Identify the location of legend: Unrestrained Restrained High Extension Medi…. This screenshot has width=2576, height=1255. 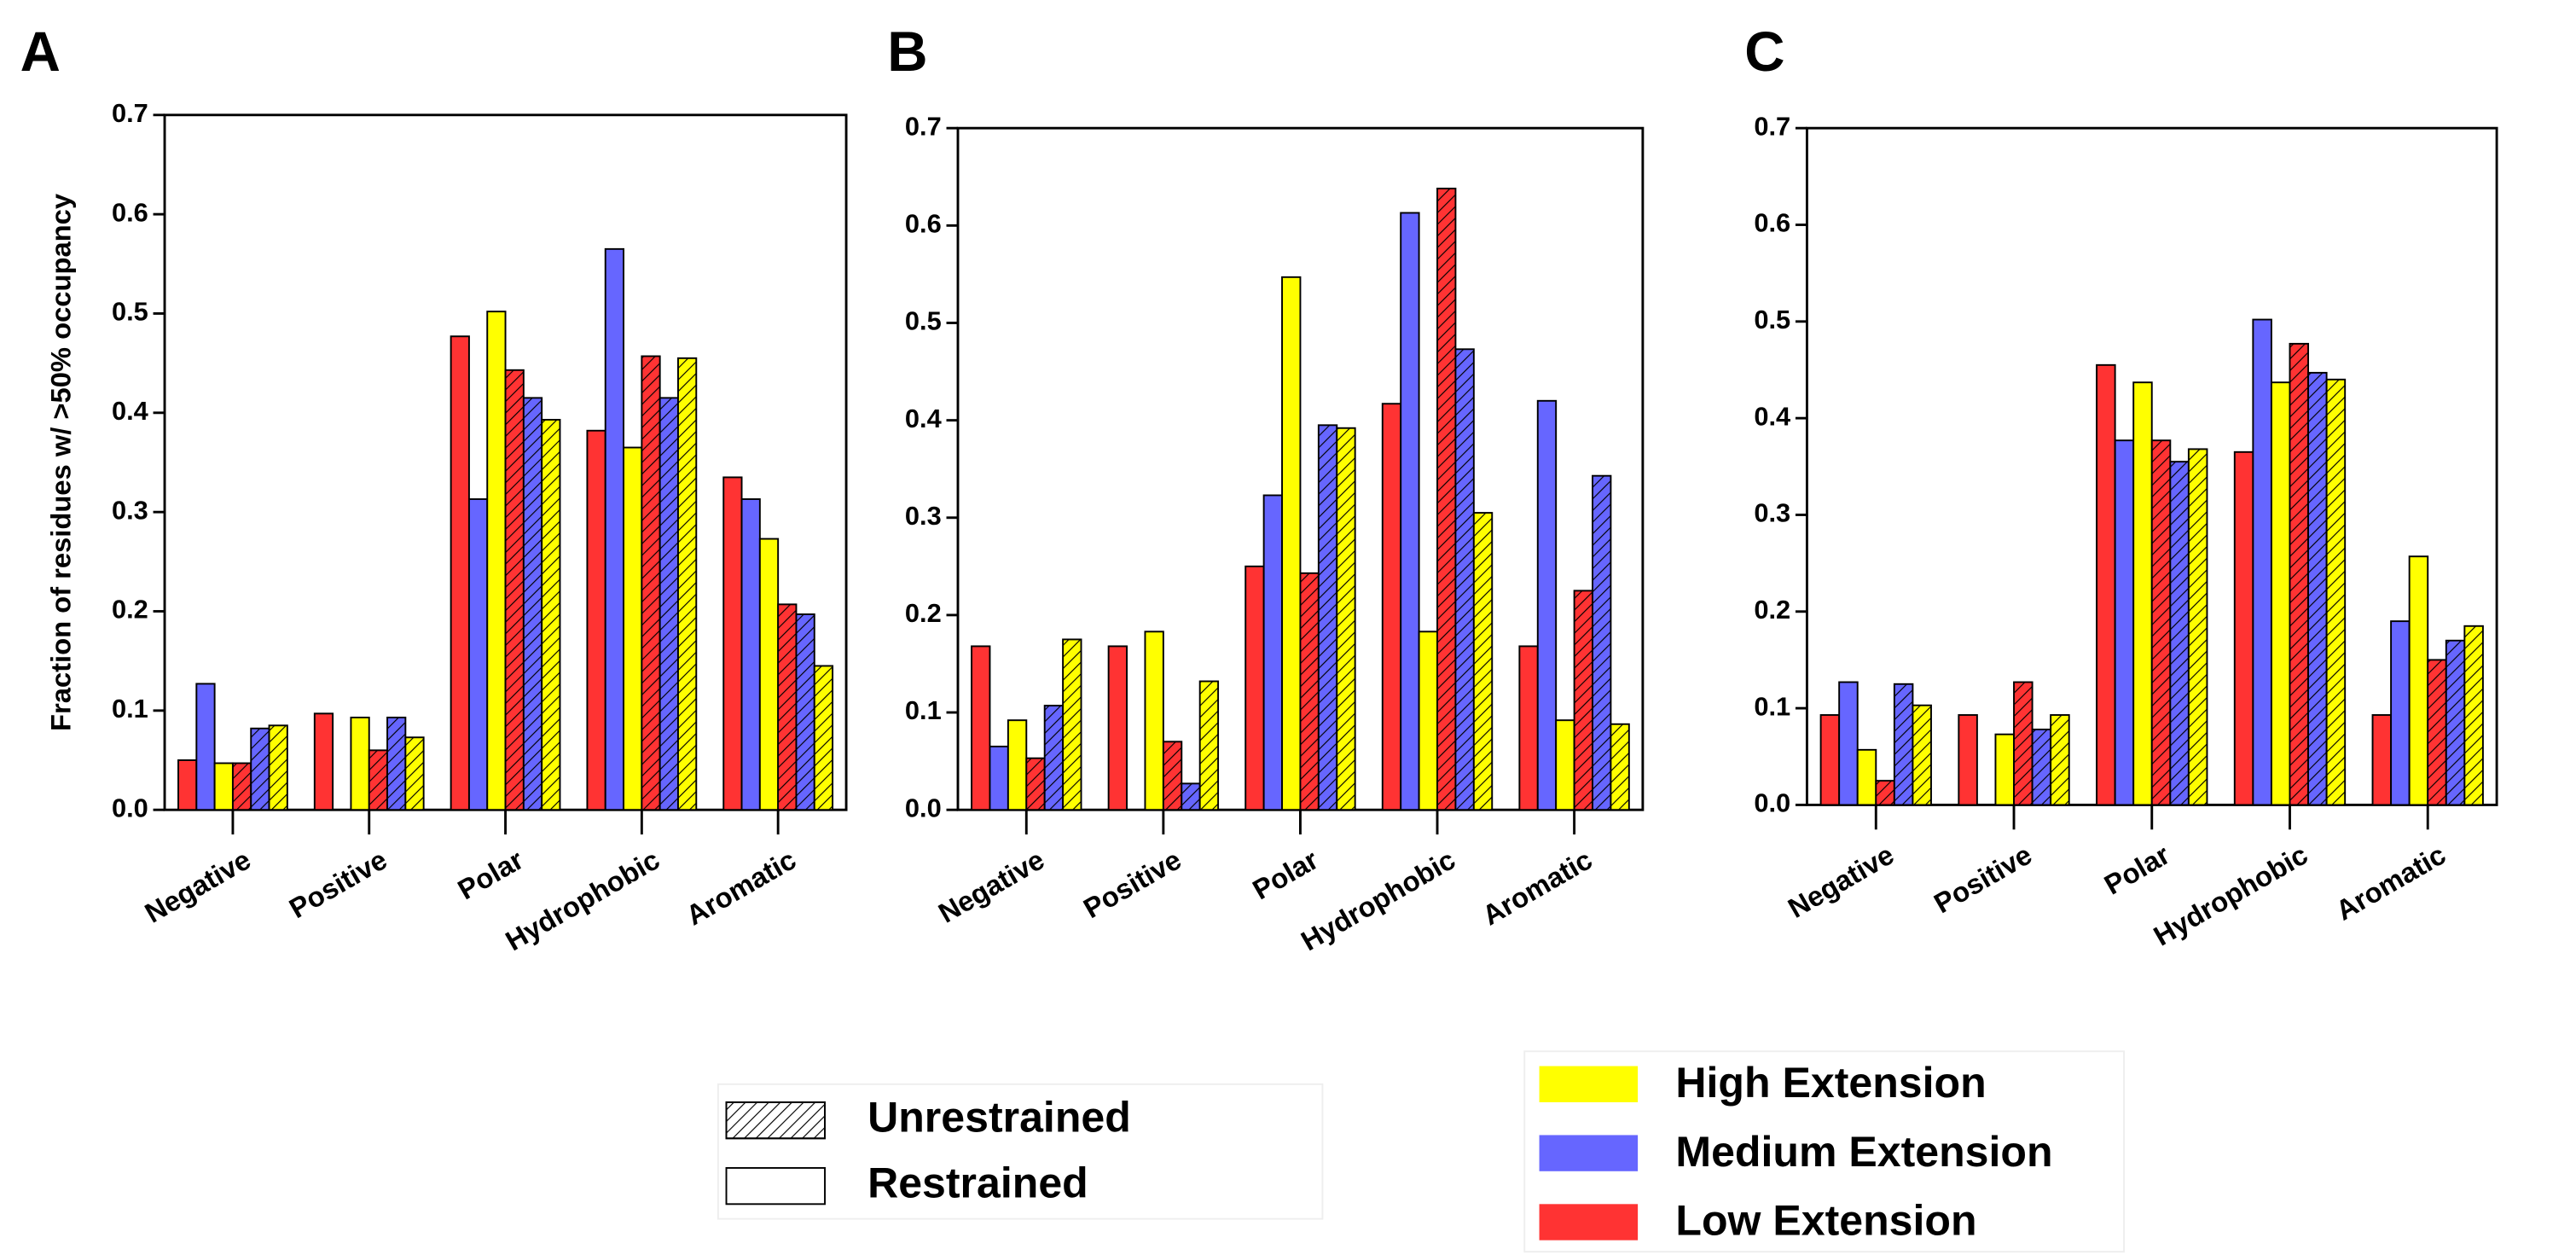
(1421, 1151).